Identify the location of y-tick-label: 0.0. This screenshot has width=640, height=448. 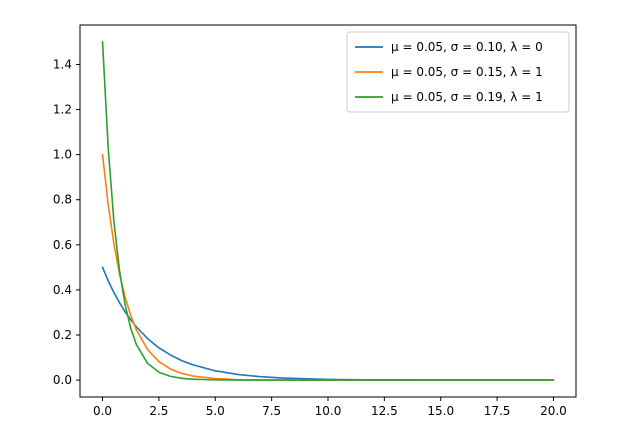
(62, 380).